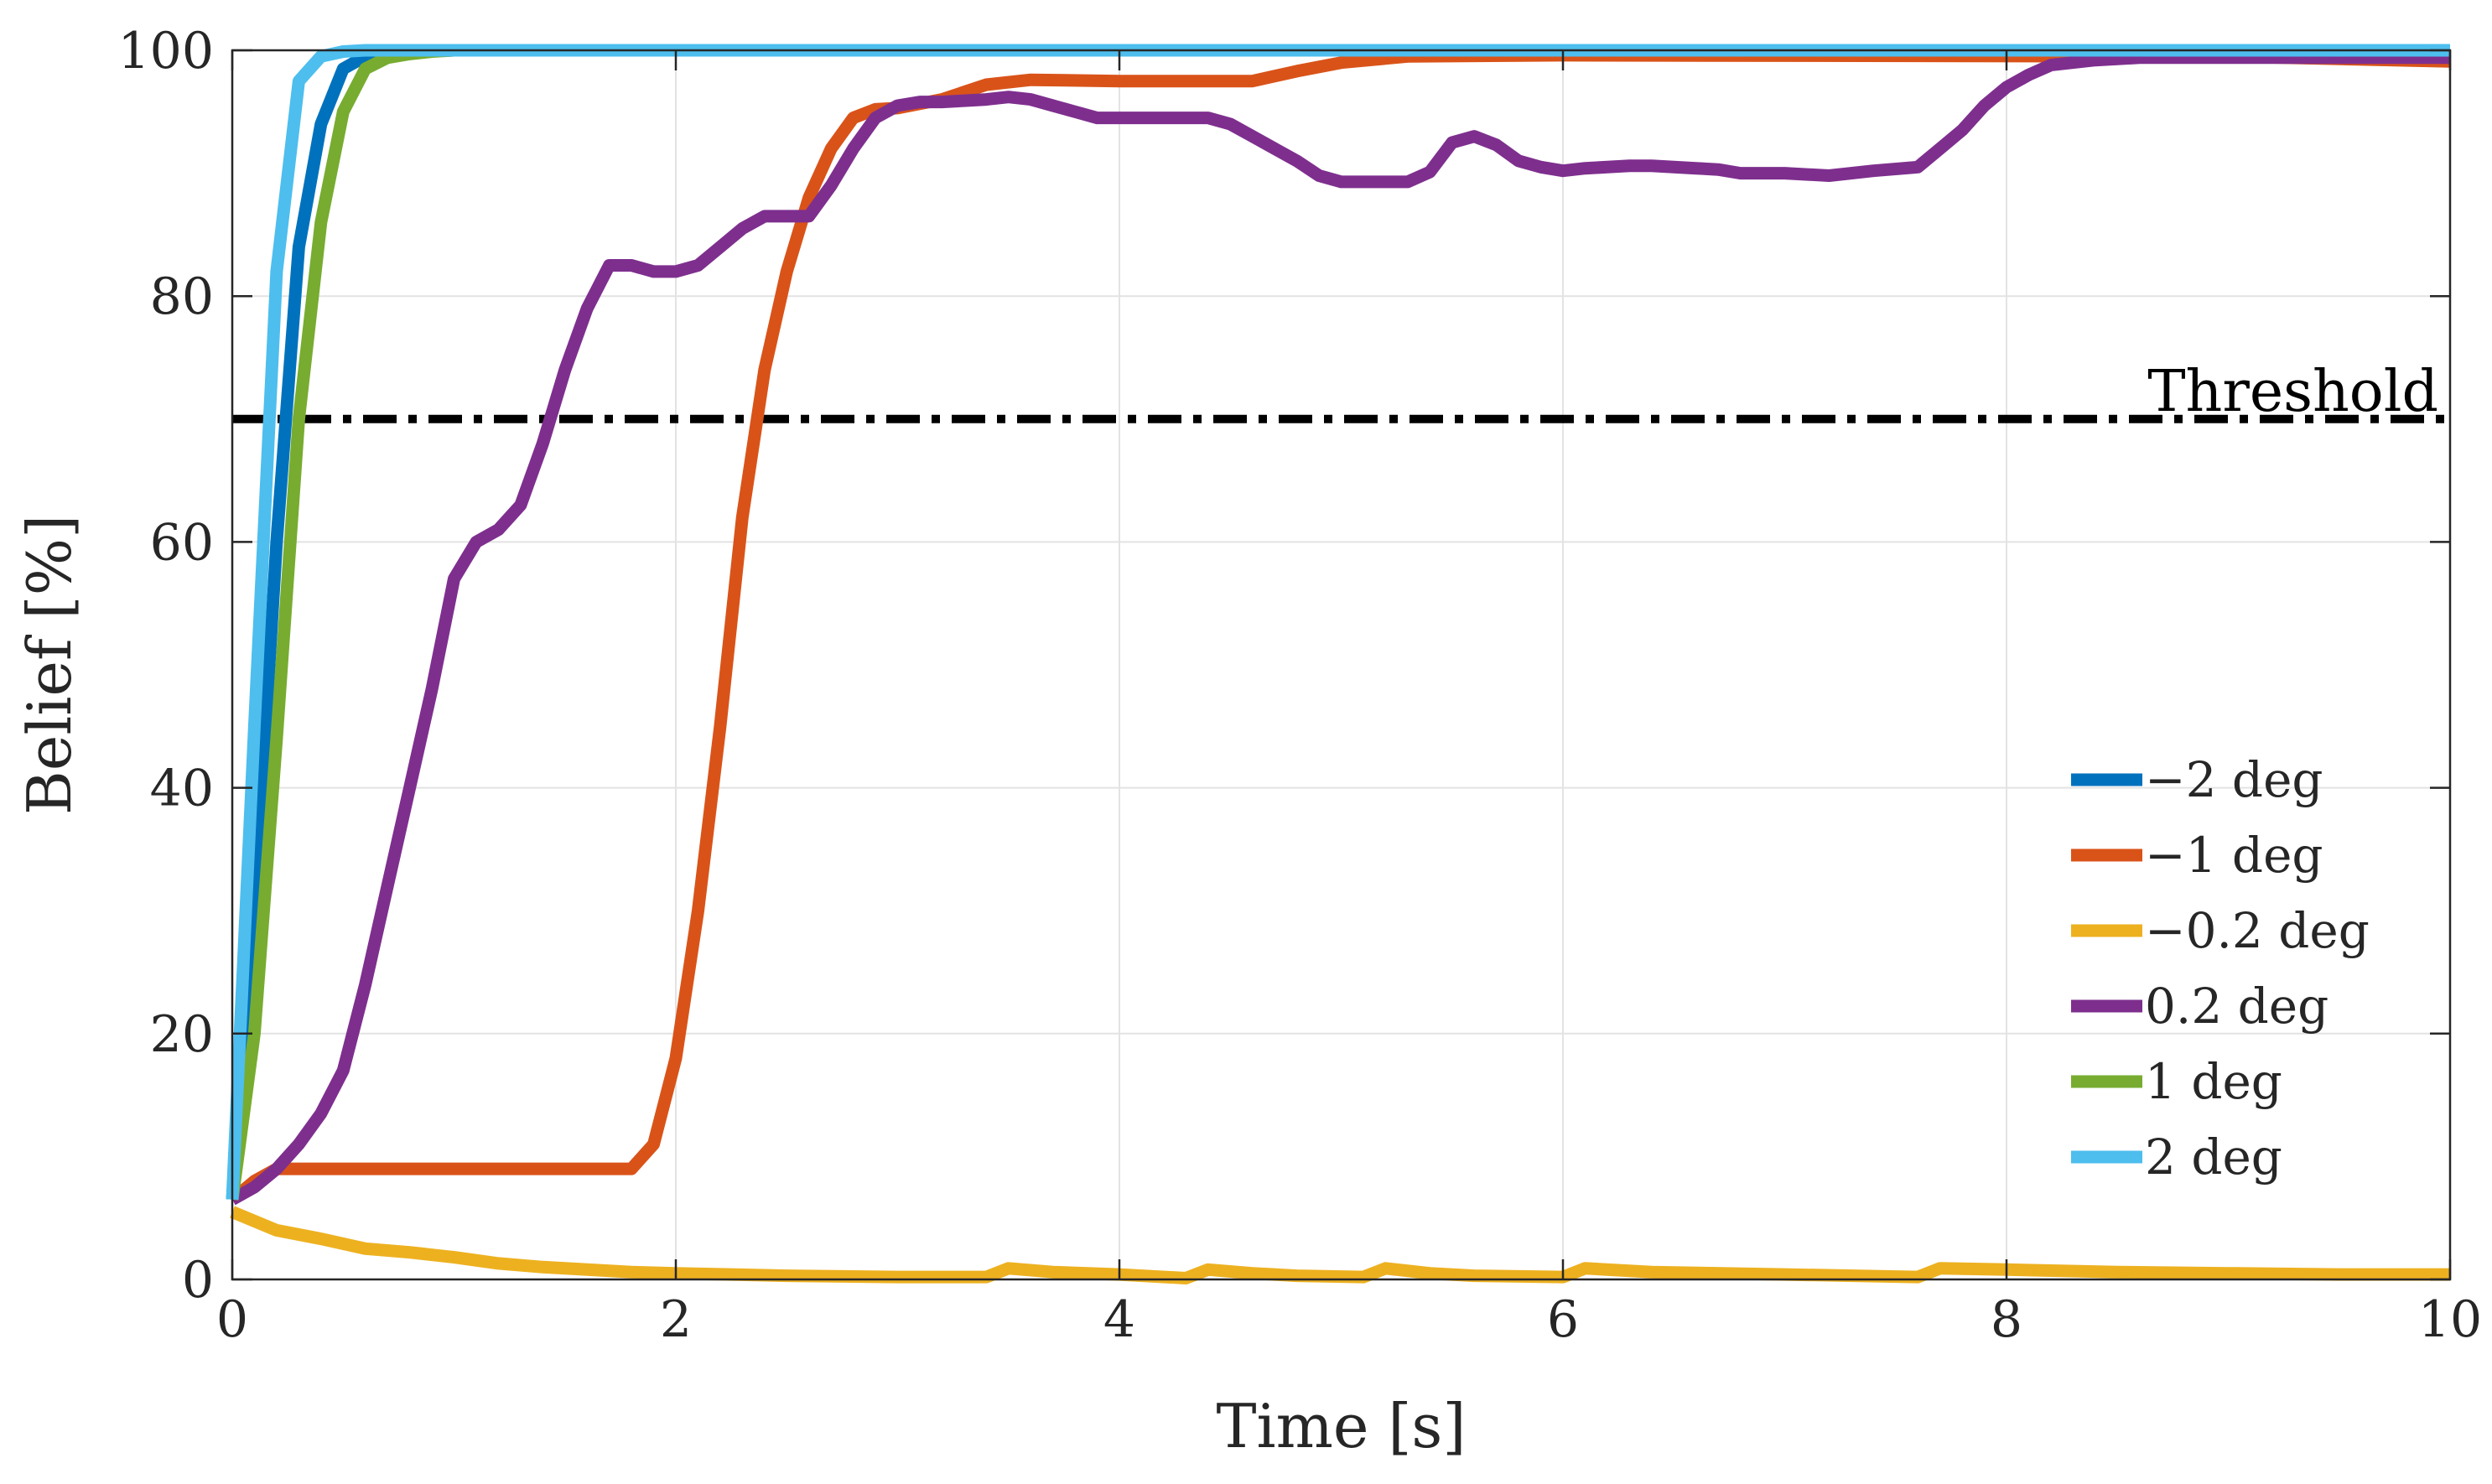 This screenshot has height=1484, width=2492. I want to click on y-tick-labels: 0 20 40 60 80 100, so click(165, 666).